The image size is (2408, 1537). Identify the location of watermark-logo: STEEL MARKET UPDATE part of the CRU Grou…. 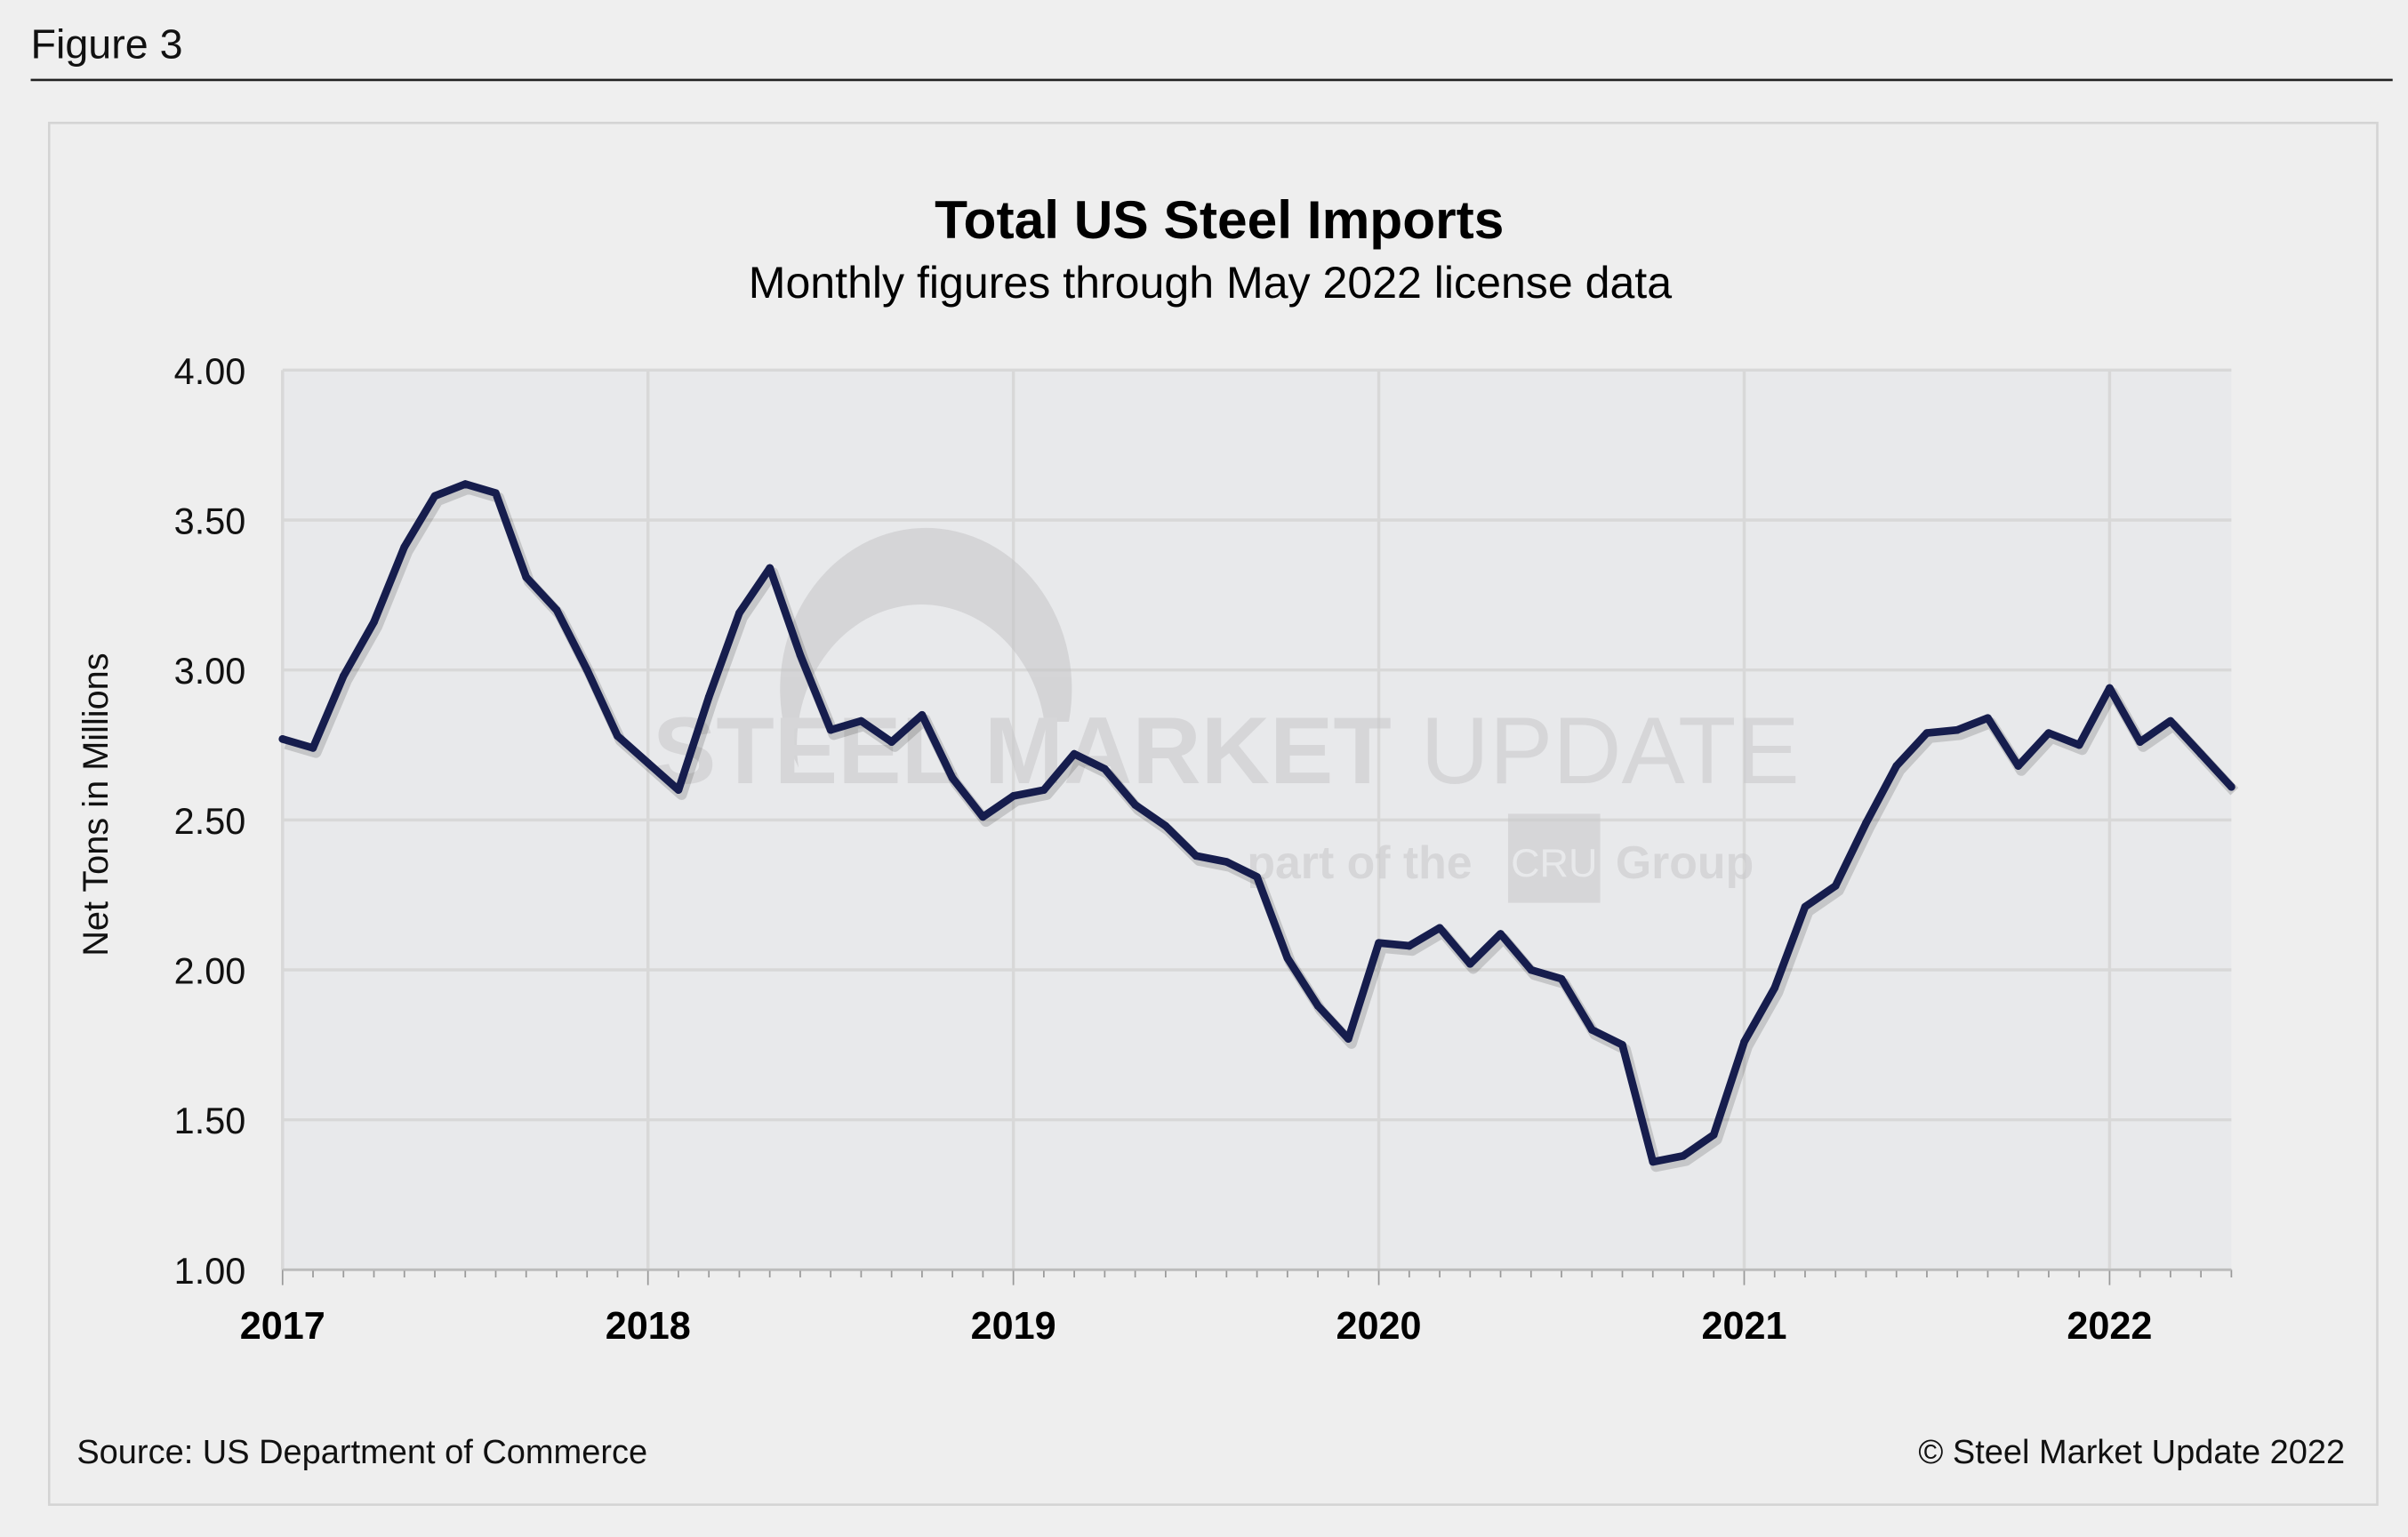
(1227, 715).